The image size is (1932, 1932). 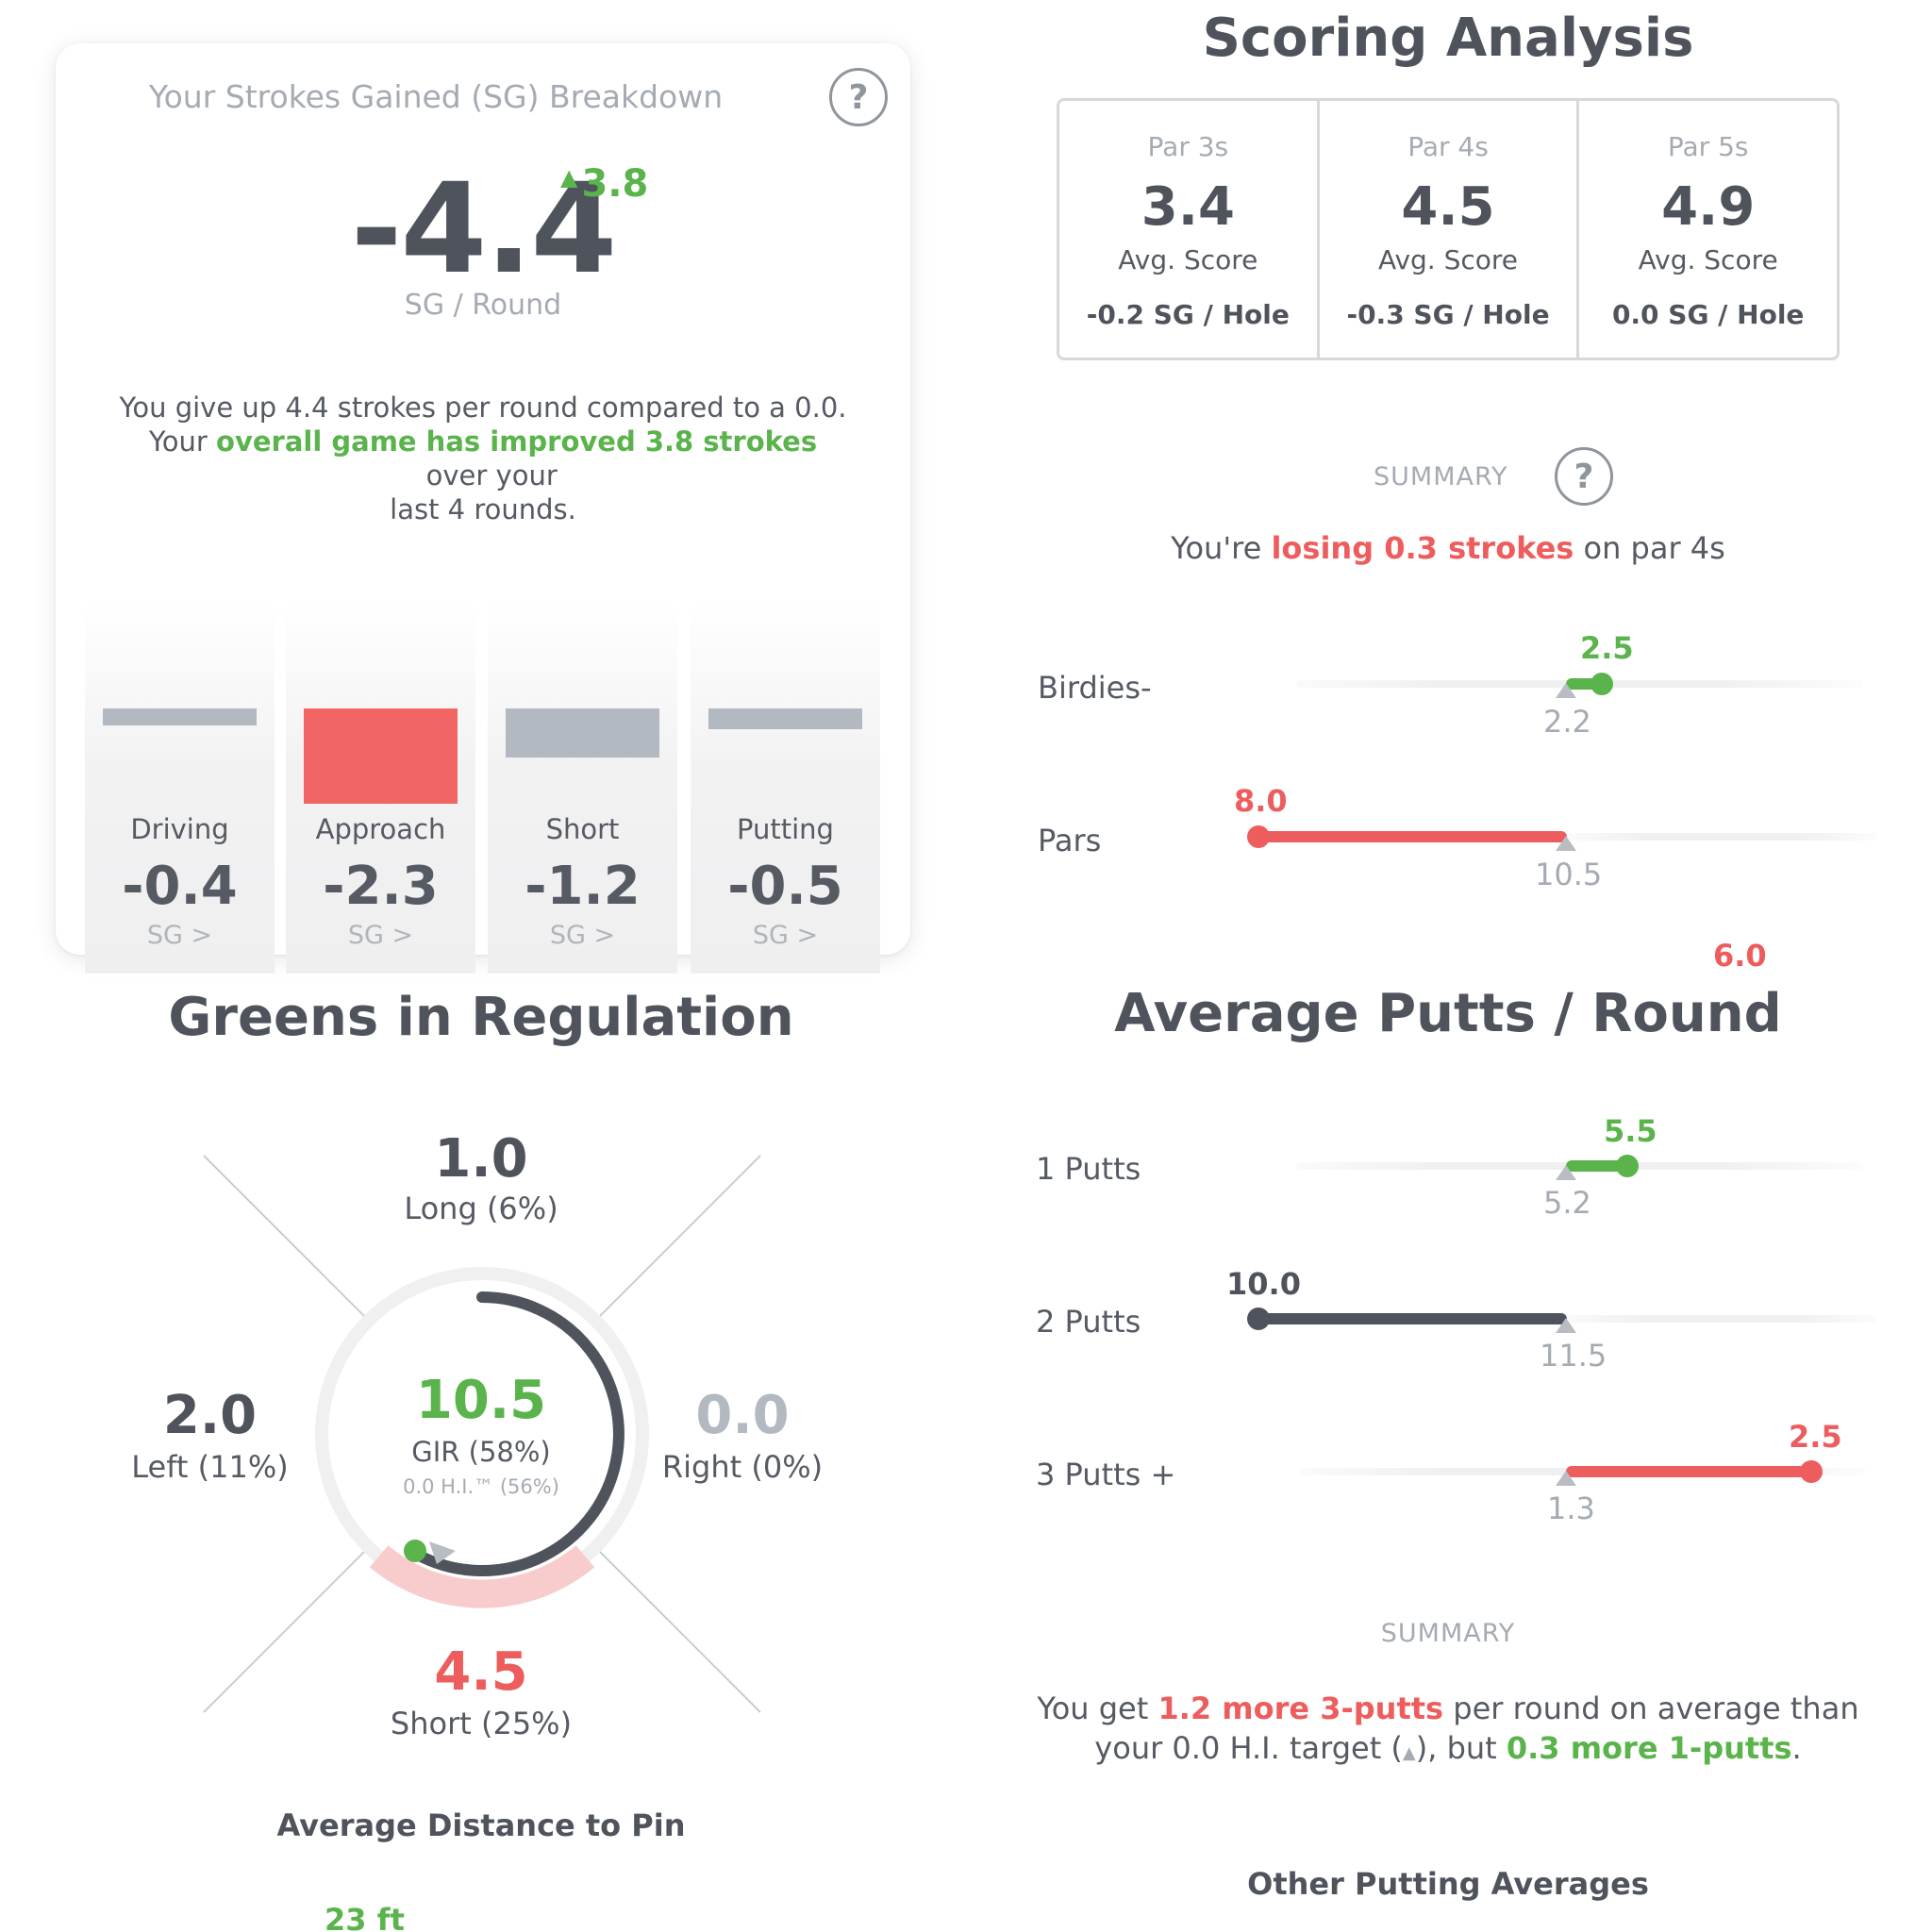 What do you see at coordinates (1567, 1203) in the screenshot?
I see `one-putts-target: 5.2` at bounding box center [1567, 1203].